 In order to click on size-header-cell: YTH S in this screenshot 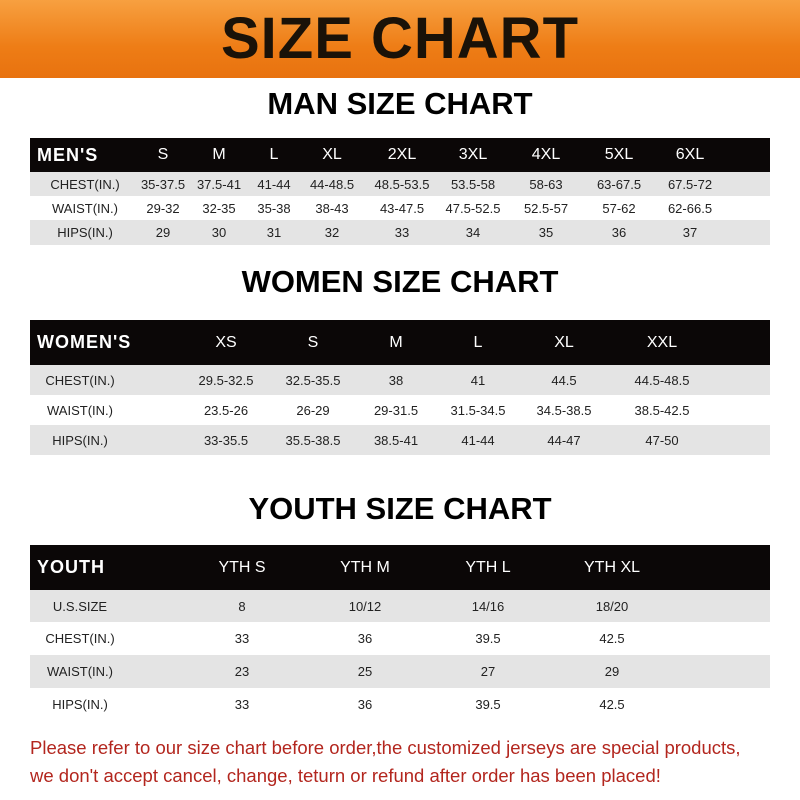, I will do `click(242, 567)`.